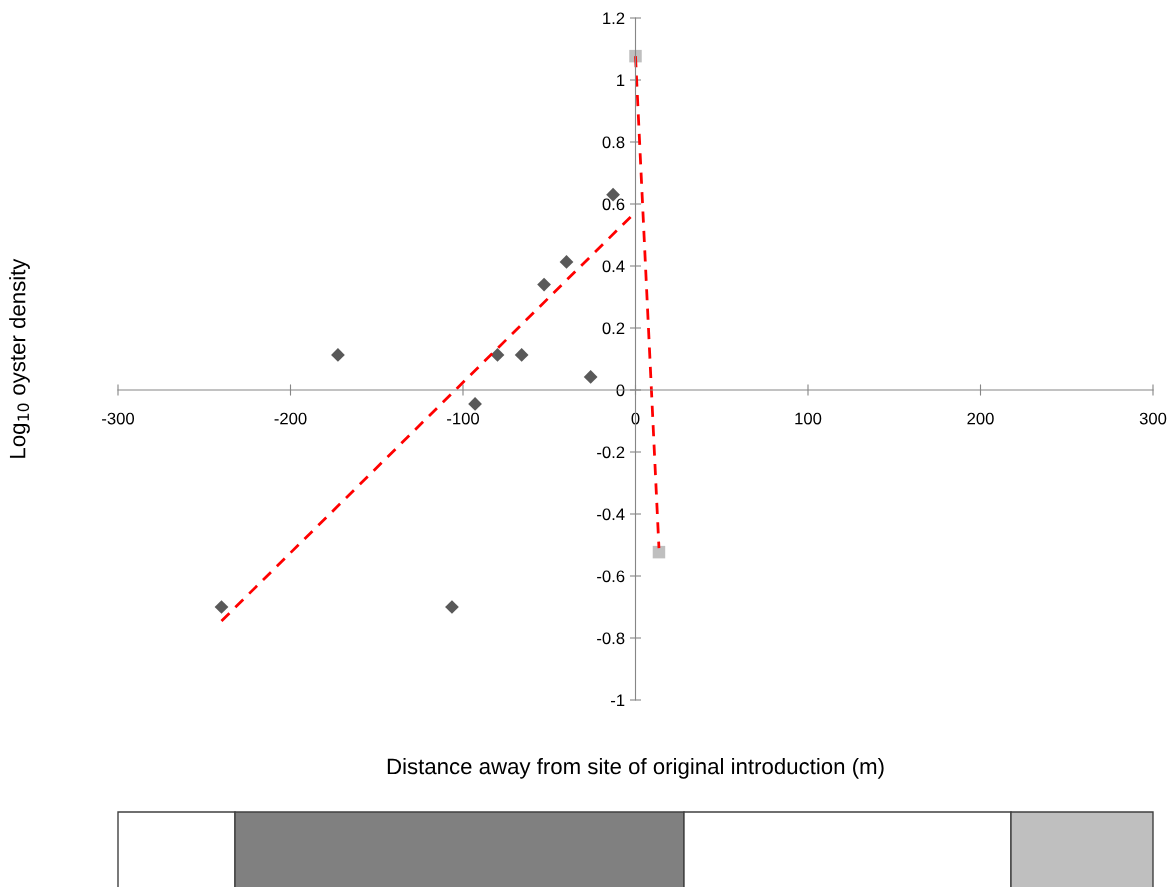 Image resolution: width=1174 pixels, height=887 pixels. What do you see at coordinates (613, 266) in the screenshot?
I see `y-tick-label: 0.4` at bounding box center [613, 266].